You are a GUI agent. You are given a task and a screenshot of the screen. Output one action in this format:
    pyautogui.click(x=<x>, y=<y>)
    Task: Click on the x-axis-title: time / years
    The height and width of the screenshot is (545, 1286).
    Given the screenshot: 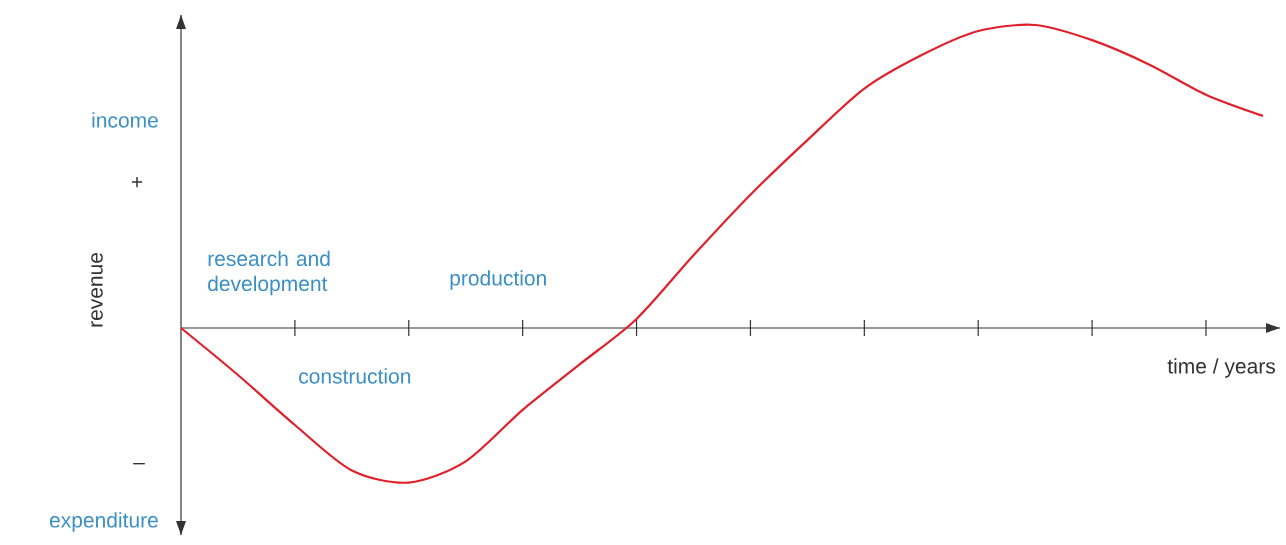 What is the action you would take?
    pyautogui.click(x=1221, y=368)
    